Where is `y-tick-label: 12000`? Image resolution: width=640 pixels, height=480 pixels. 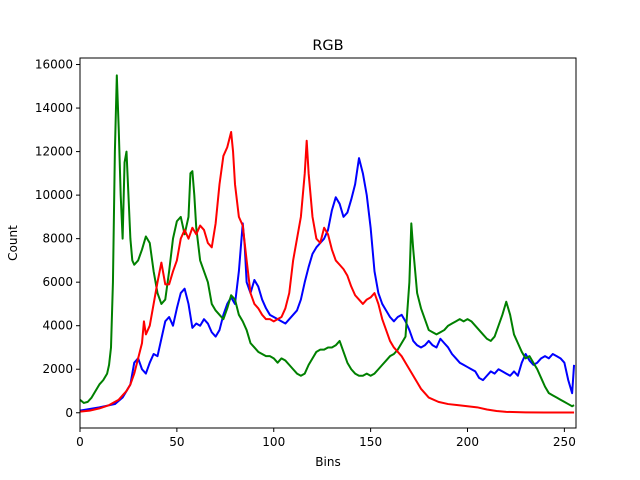 y-tick-label: 12000 is located at coordinates (54, 152).